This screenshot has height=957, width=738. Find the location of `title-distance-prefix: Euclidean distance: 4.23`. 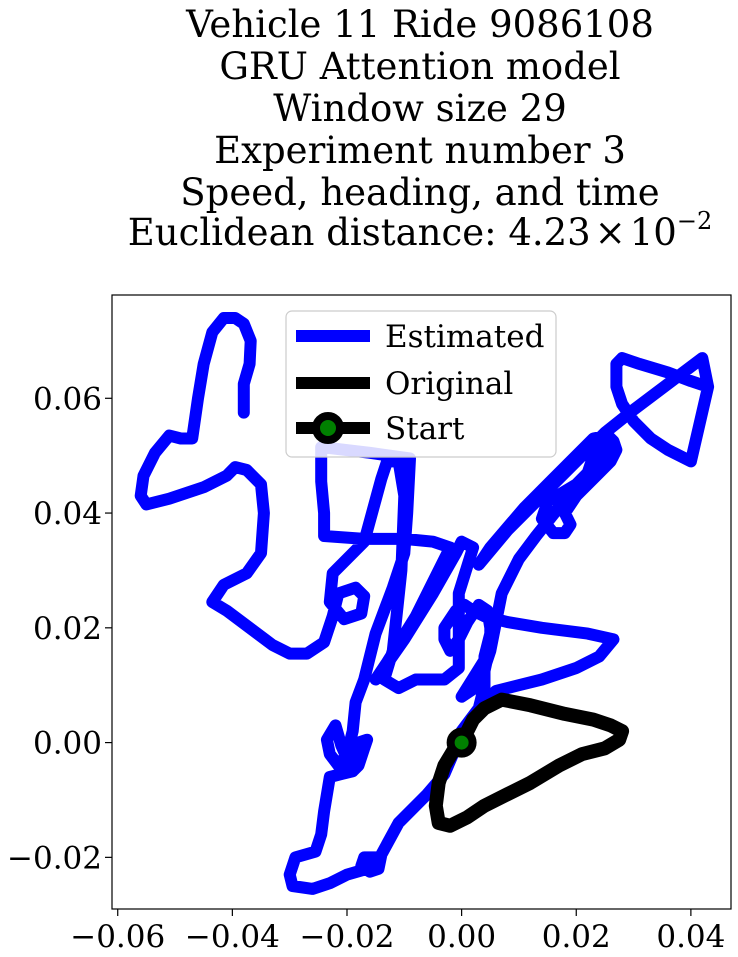

title-distance-prefix: Euclidean distance: 4.23 is located at coordinates (359, 232).